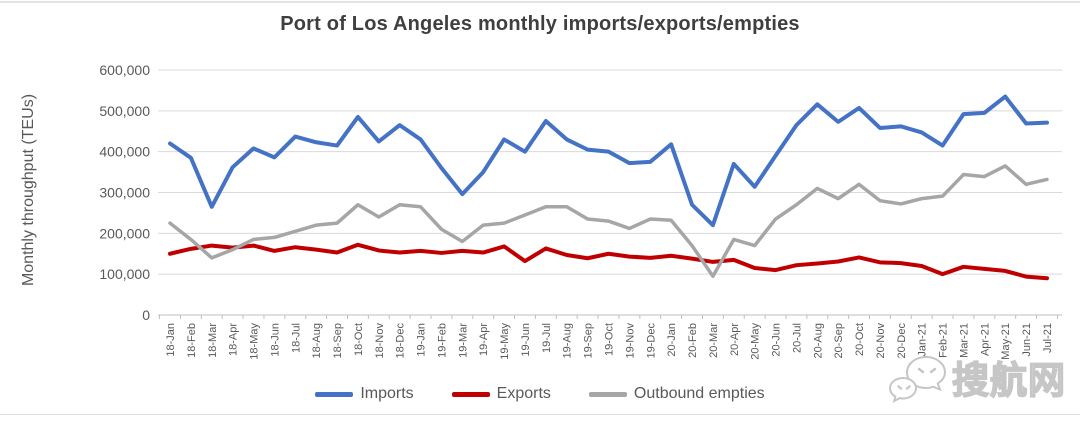  Describe the element at coordinates (881, 341) in the screenshot. I see `x-axis-tick-label: 20-Nov` at that location.